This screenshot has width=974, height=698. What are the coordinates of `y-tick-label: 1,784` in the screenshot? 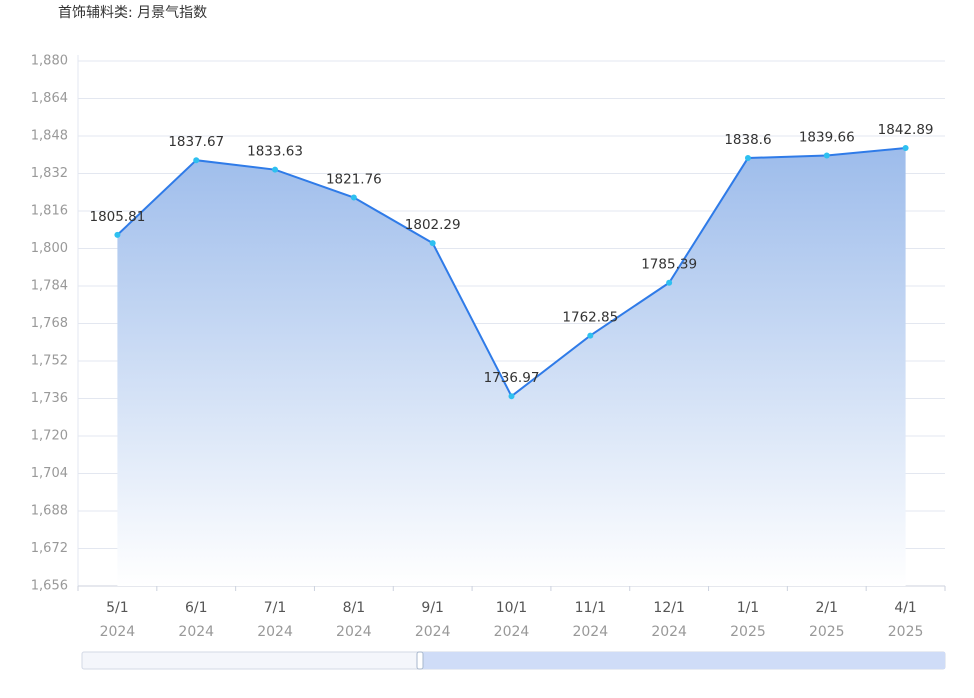 It's located at (49, 286).